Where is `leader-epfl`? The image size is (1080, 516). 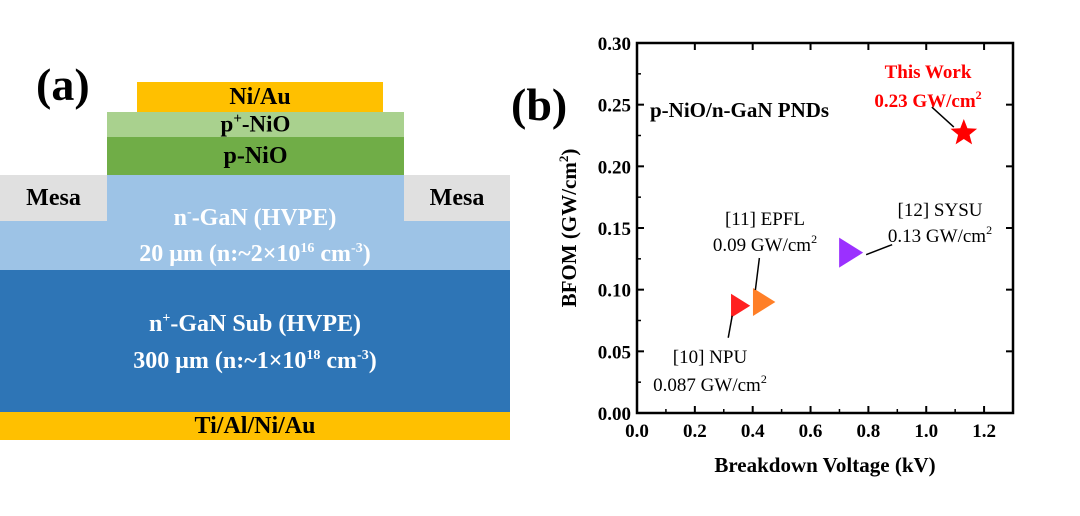 leader-epfl is located at coordinates (757, 274).